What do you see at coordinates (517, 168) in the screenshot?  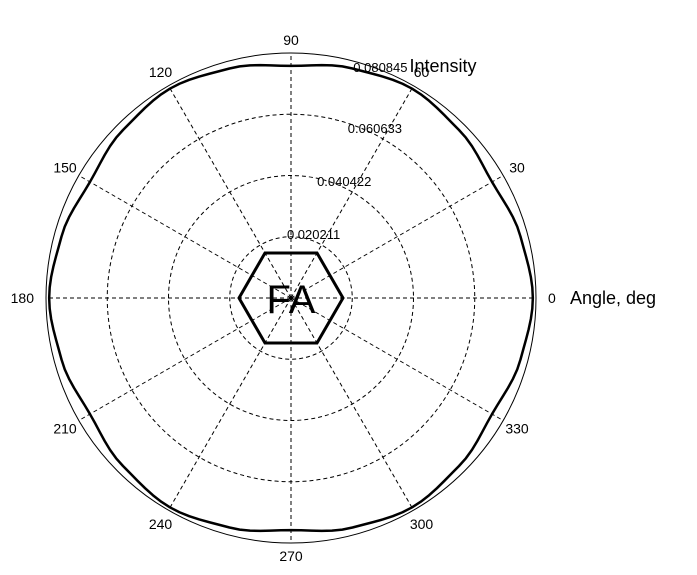 I see `angle-tick-30: 30` at bounding box center [517, 168].